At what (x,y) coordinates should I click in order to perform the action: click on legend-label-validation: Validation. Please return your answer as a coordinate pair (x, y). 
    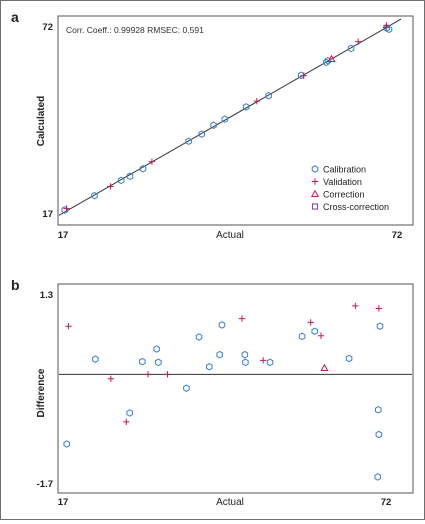
    Looking at the image, I should click on (342, 182).